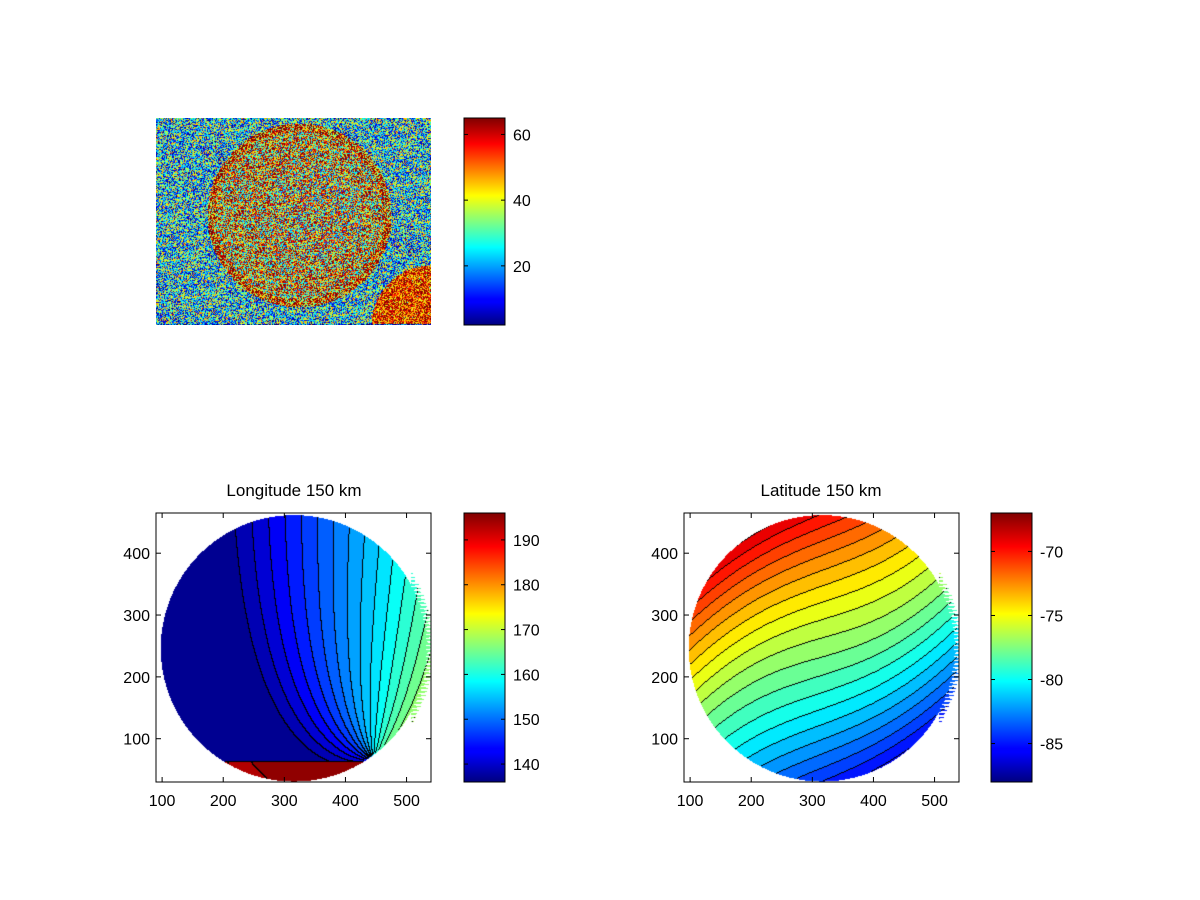 This screenshot has height=900, width=1200. Describe the element at coordinates (934, 801) in the screenshot. I see `latitude-x-tick-label: 500` at that location.